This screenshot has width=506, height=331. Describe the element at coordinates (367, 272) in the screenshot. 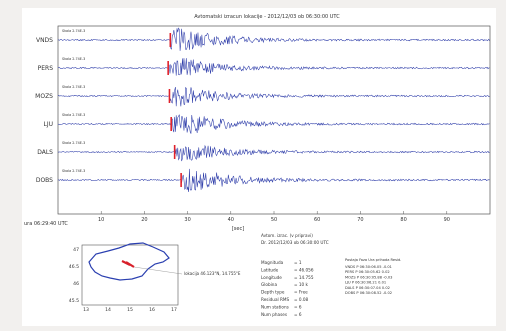

I see `phase-table-row: PERS P 06:30:05.62 0.02` at that location.